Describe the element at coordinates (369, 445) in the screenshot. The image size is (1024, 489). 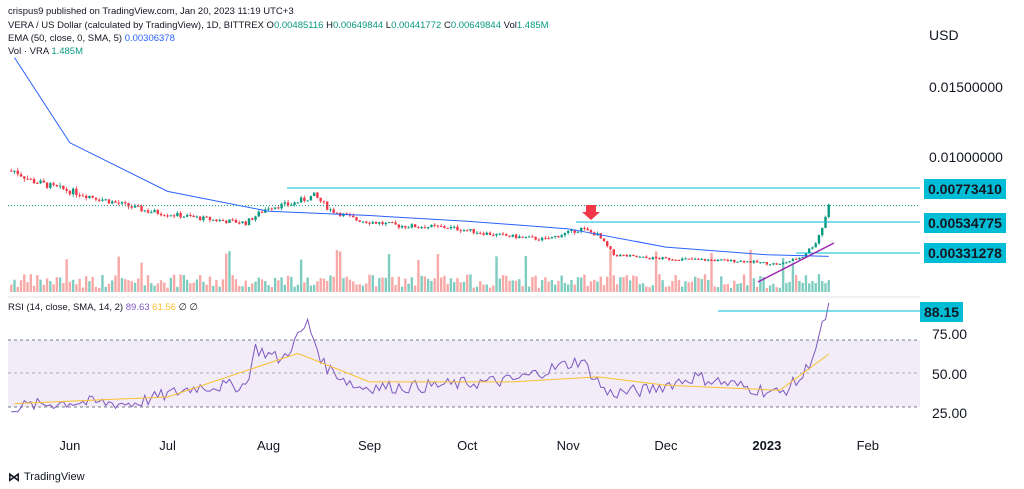
I see `x-tick-label: Sep` at that location.